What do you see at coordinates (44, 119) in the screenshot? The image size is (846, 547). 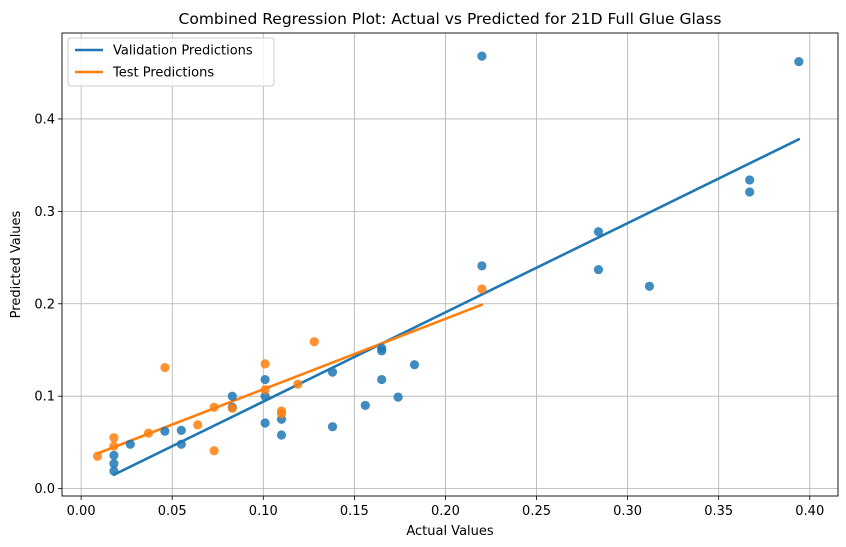 I see `y-tick-label: 0.4` at bounding box center [44, 119].